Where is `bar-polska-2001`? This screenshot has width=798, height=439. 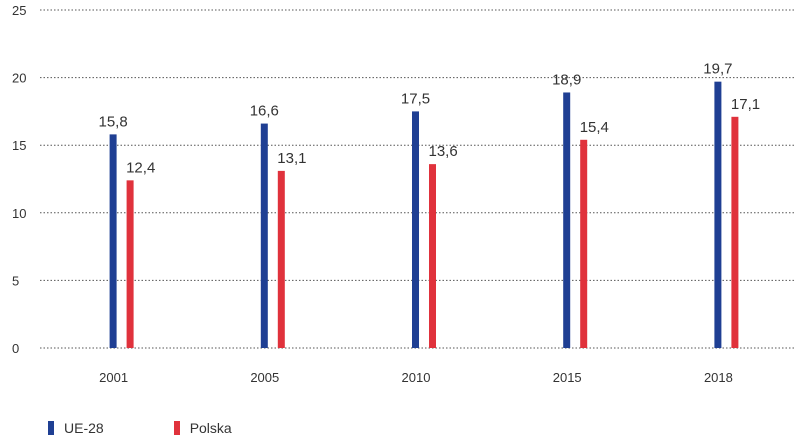
bar-polska-2001 is located at coordinates (130, 264).